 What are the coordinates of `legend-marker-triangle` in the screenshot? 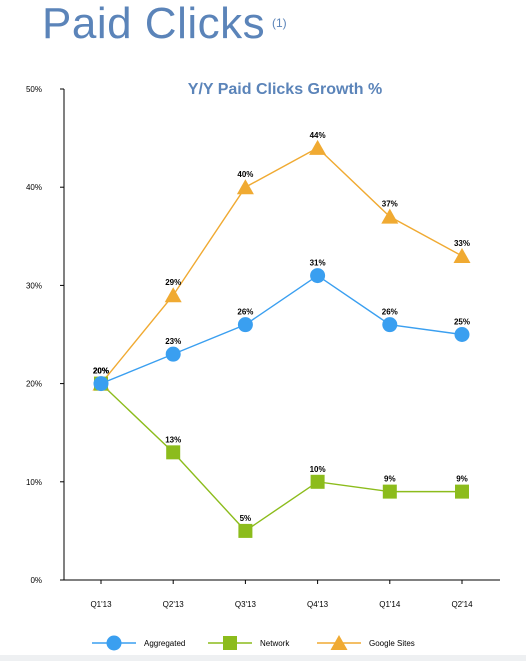 It's located at (339, 642).